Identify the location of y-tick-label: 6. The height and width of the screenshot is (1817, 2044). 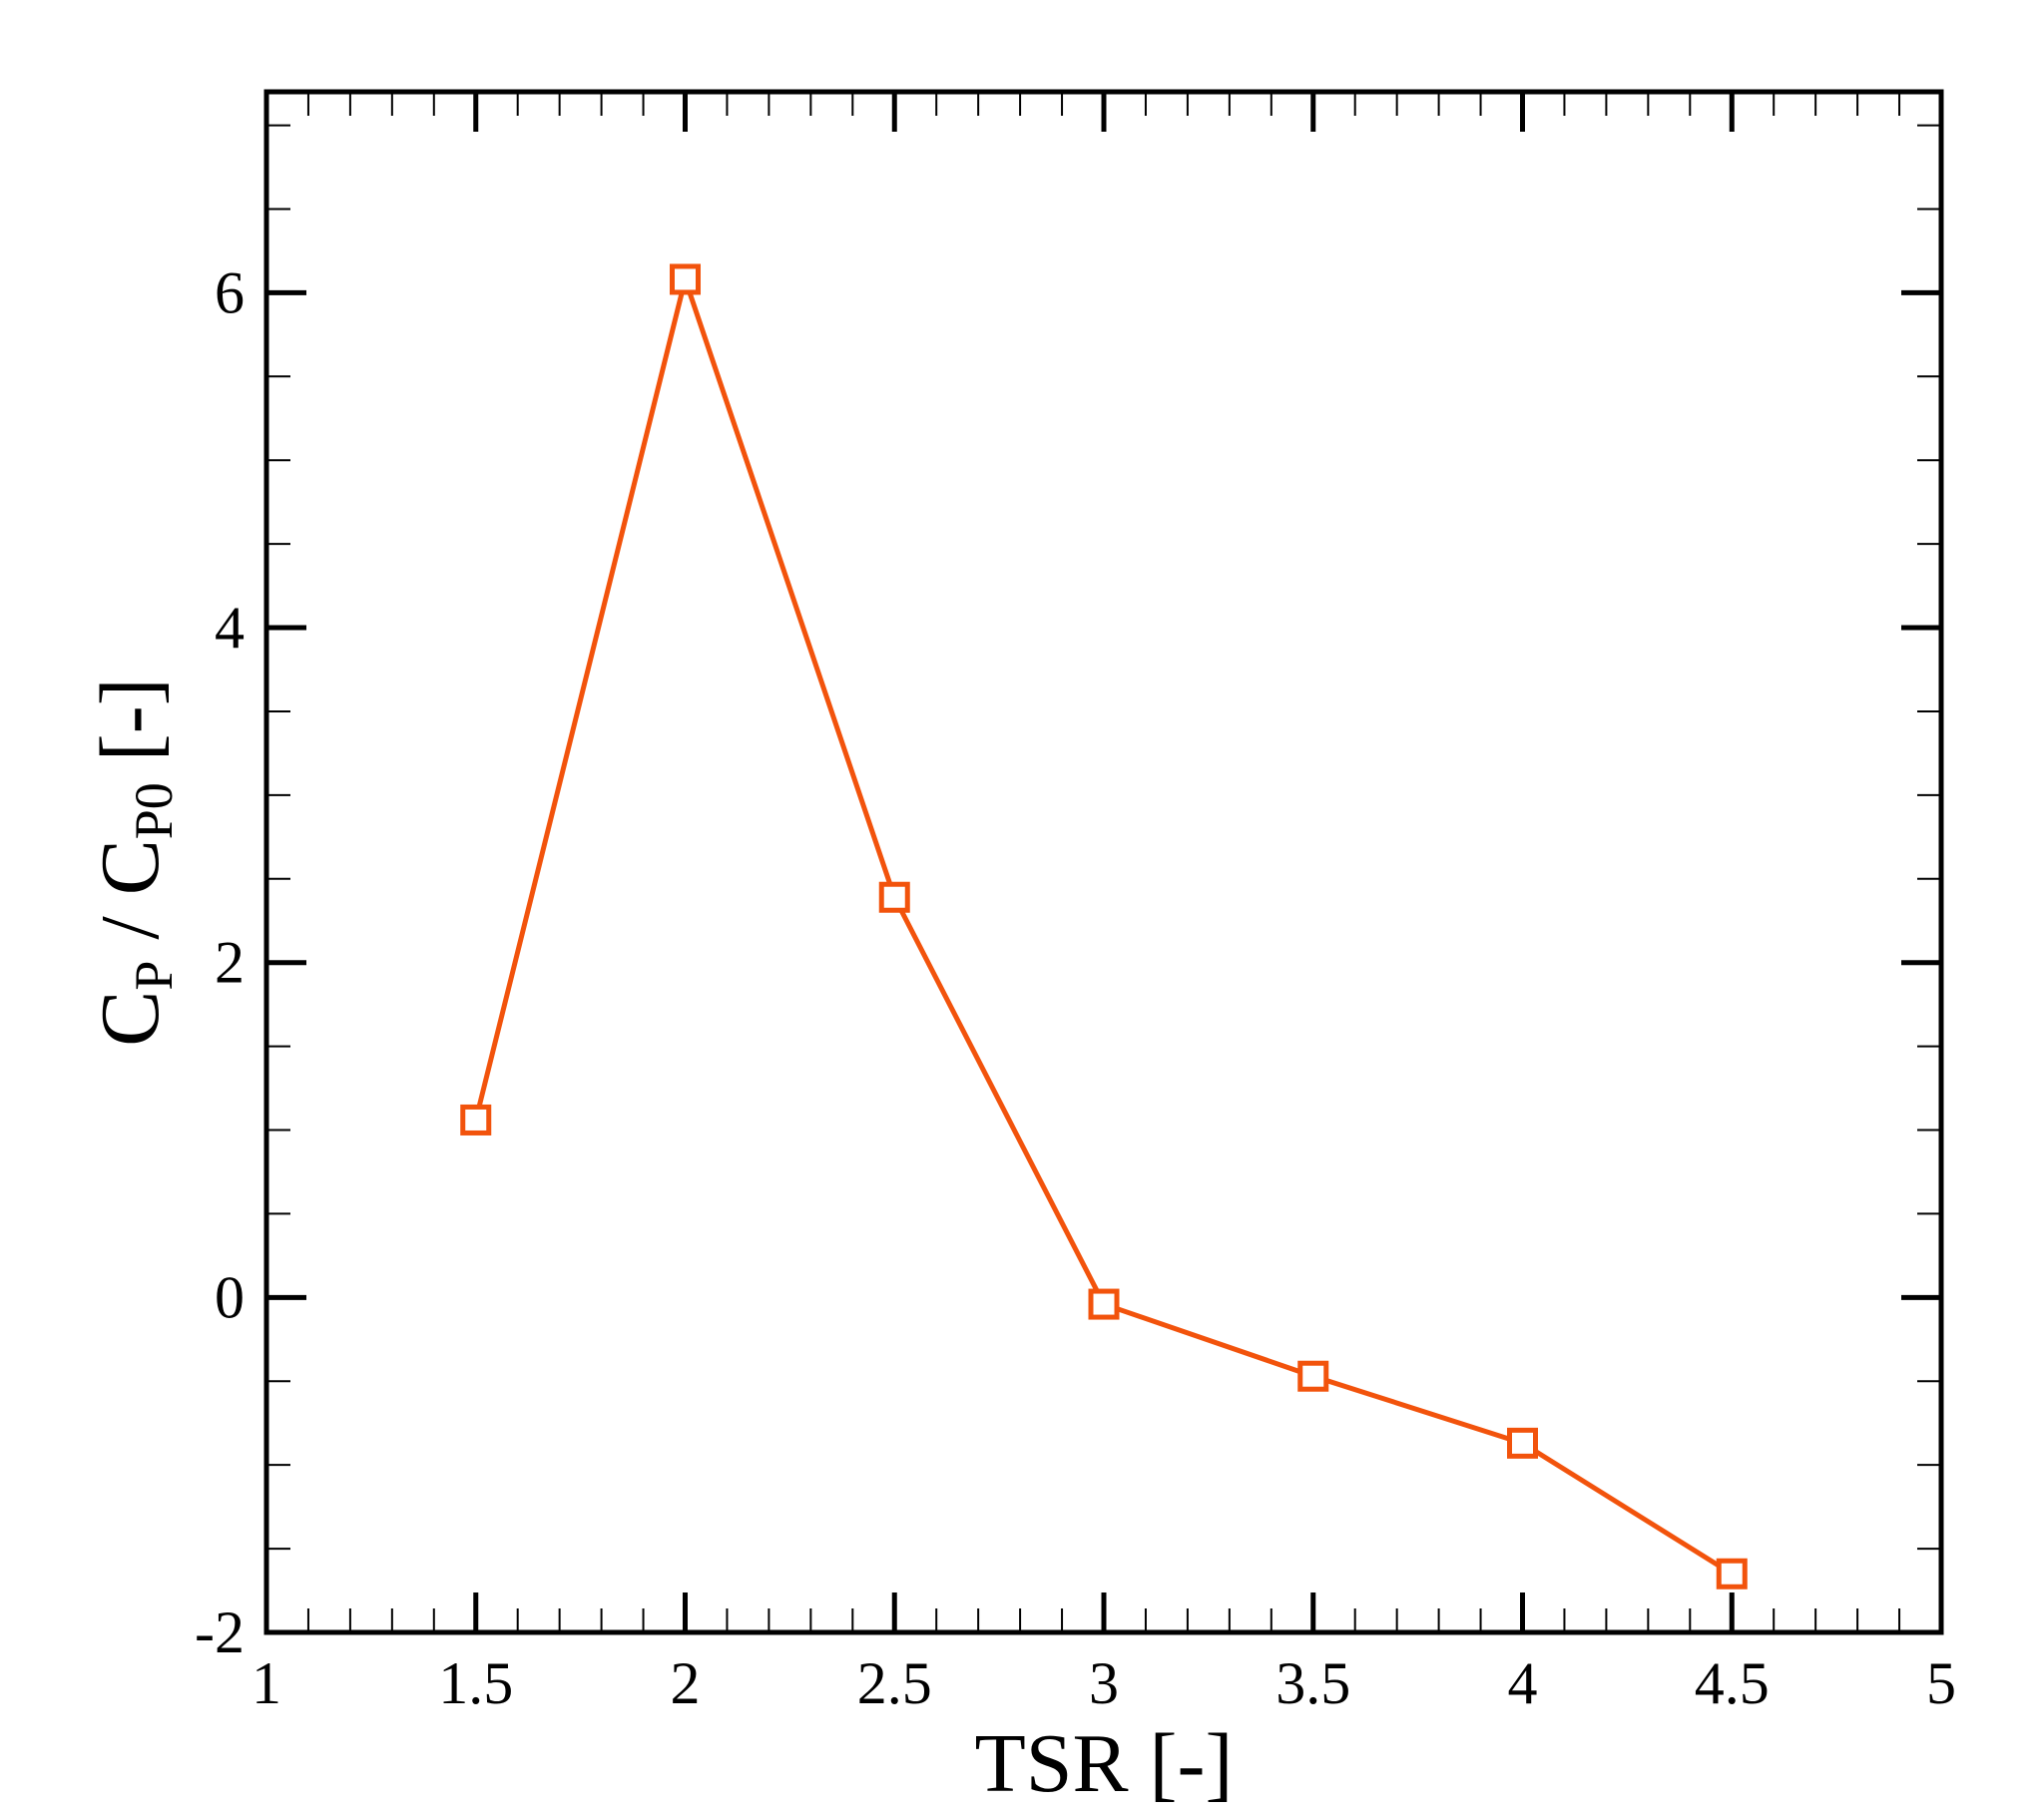
(230, 292).